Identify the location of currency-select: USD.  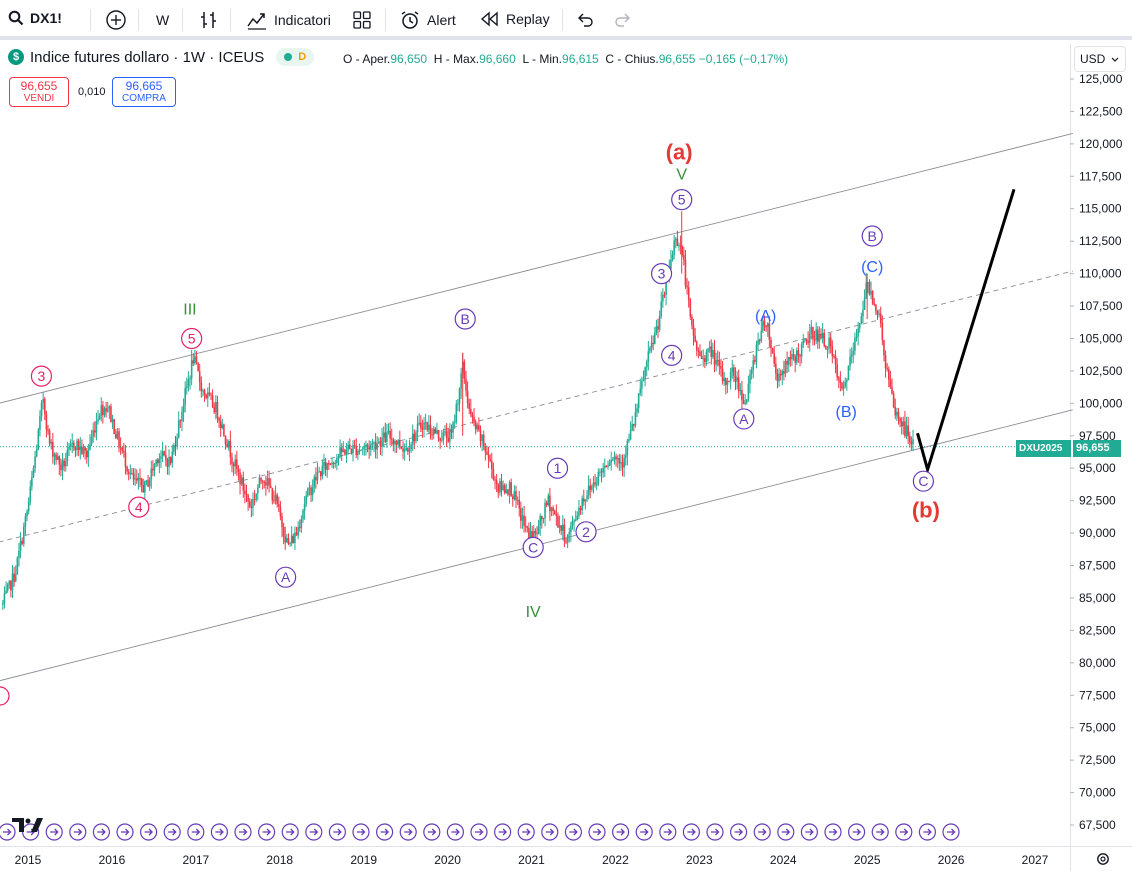
(1100, 59).